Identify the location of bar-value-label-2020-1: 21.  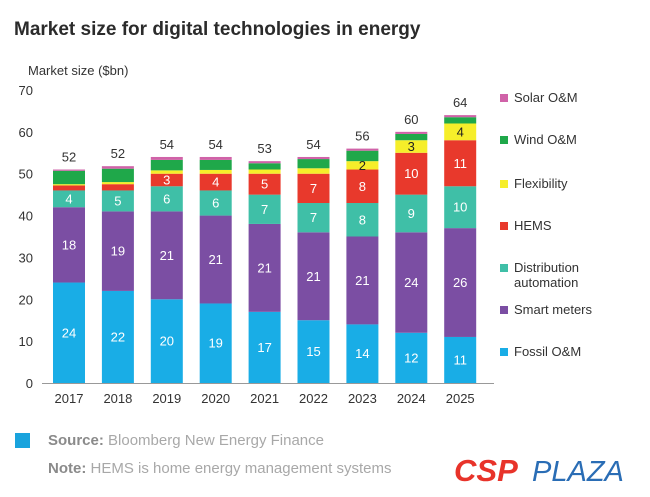
(215, 259).